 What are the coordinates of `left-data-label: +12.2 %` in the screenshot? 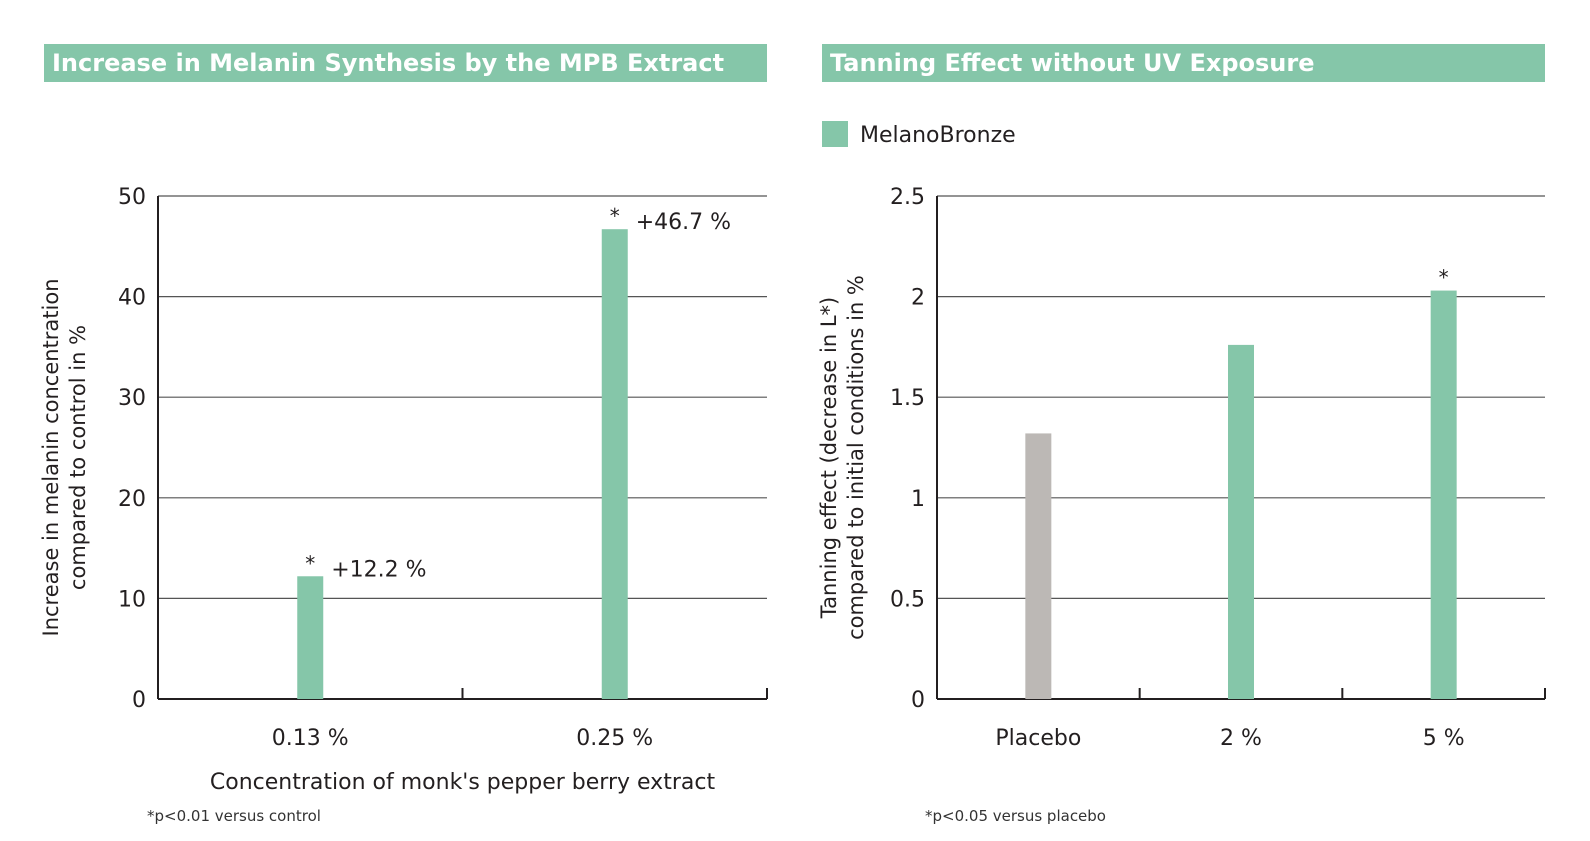 It's located at (378, 569).